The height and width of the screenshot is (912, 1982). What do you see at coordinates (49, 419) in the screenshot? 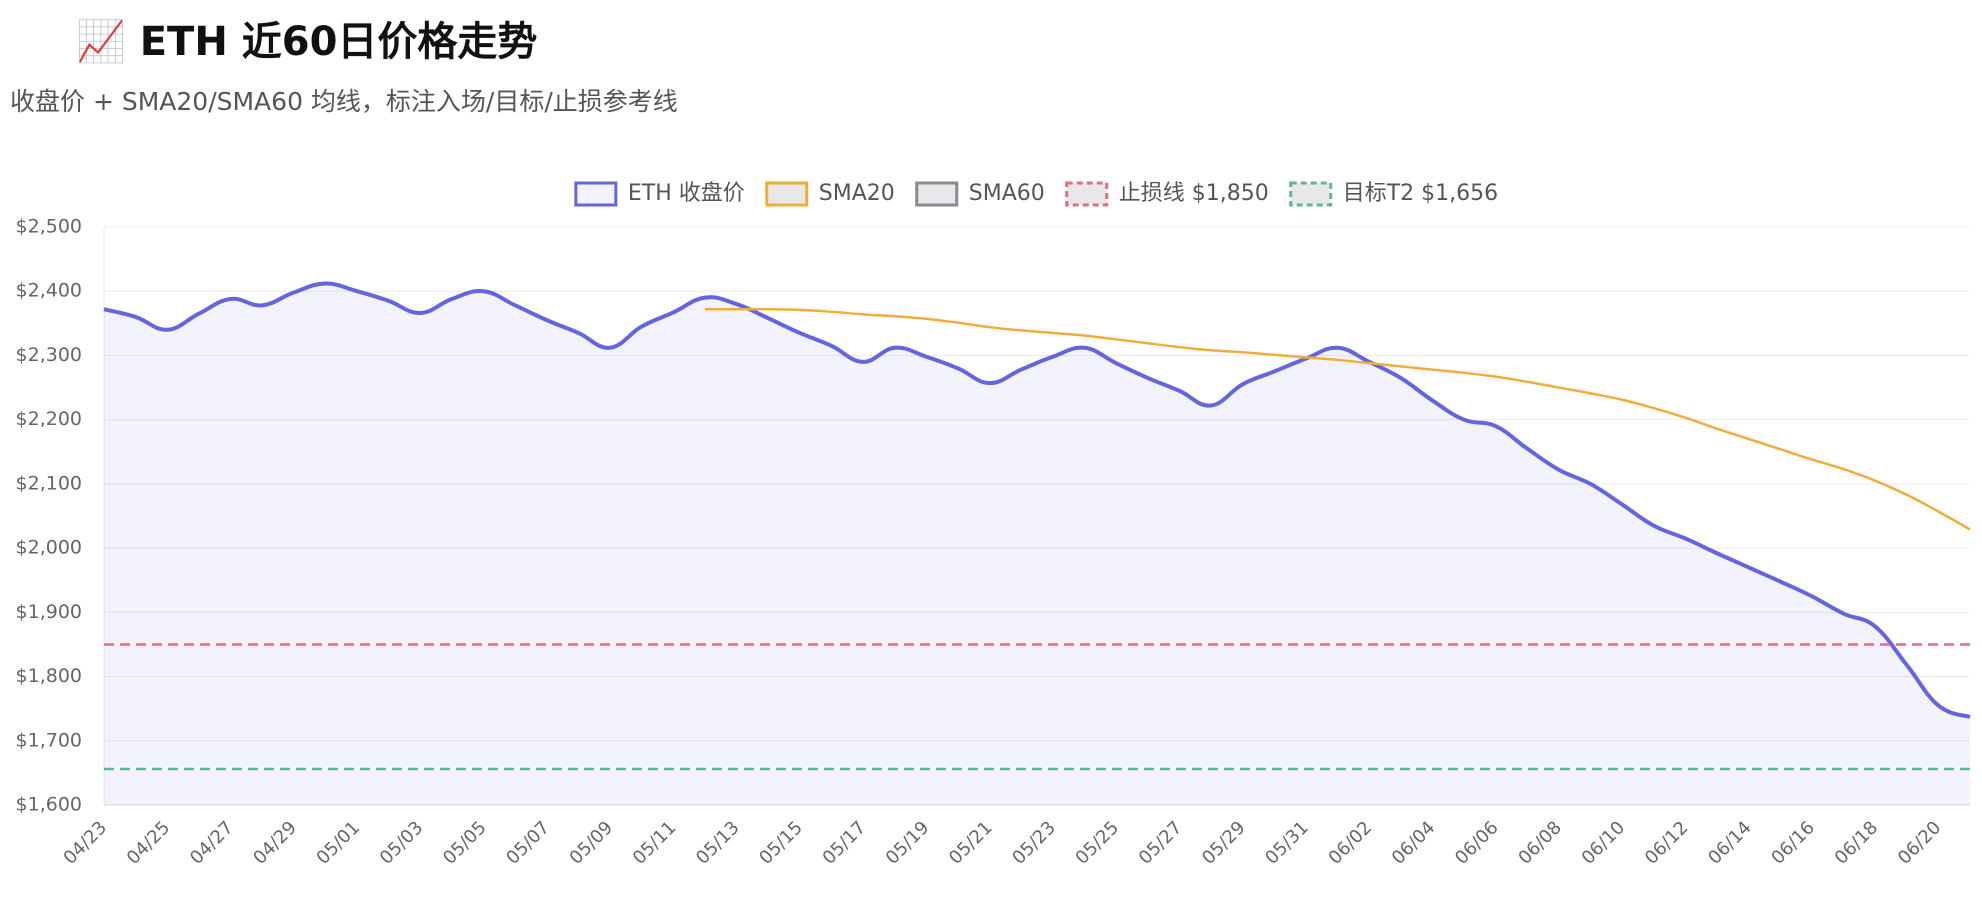
I see `y-tick-label: $2,200` at bounding box center [49, 419].